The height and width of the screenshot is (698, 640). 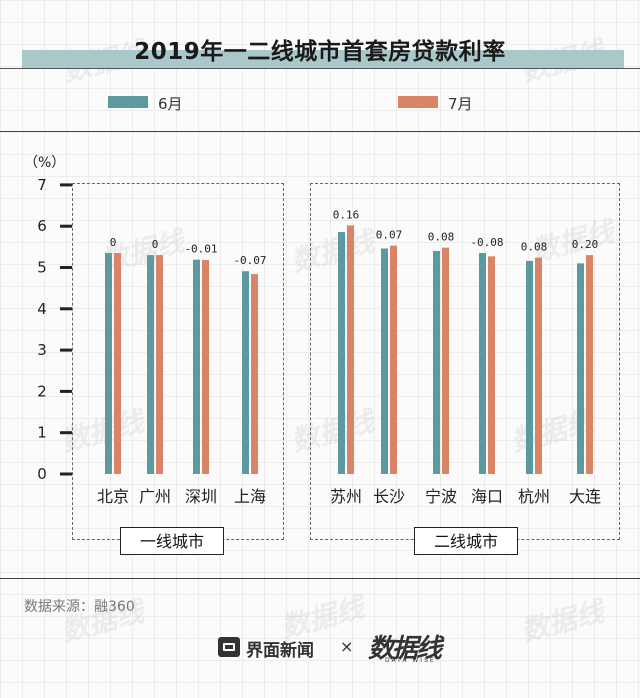 I want to click on legend-item-july: 7月, so click(x=458, y=103).